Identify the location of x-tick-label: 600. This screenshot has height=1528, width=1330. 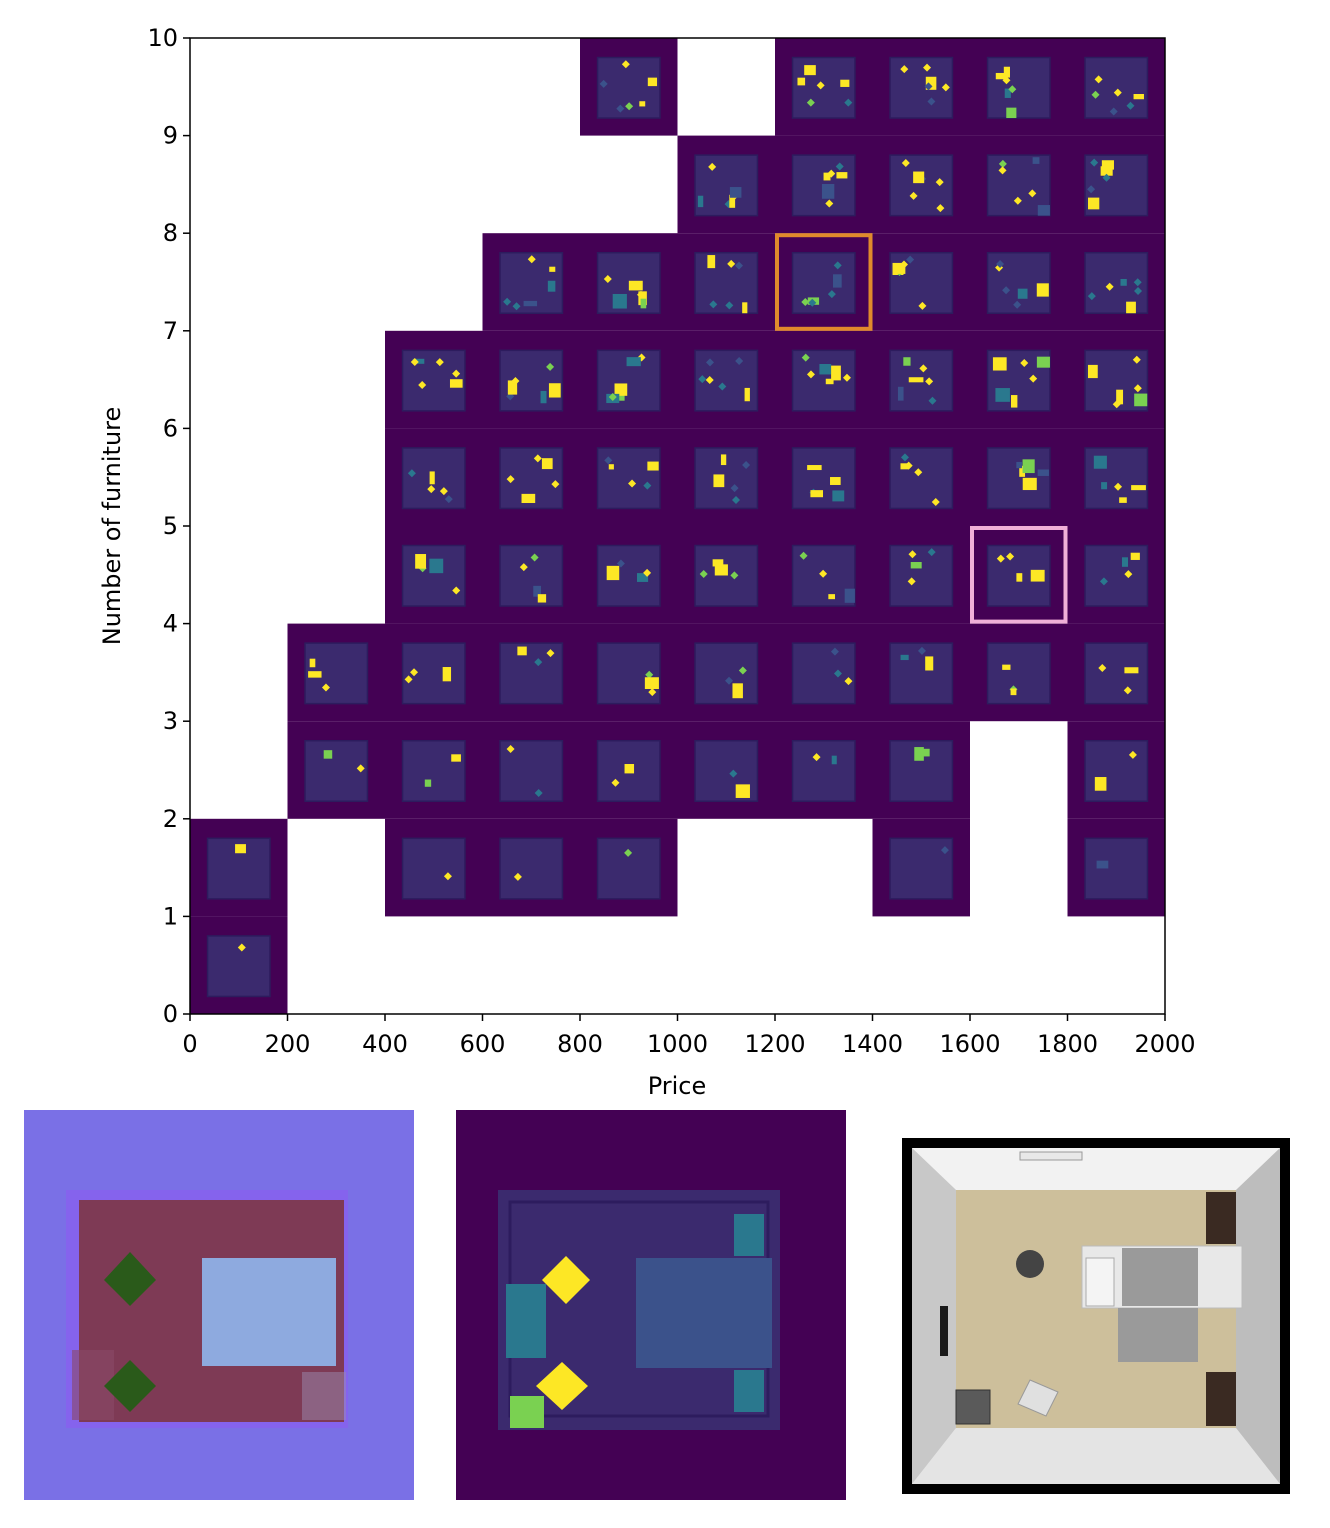
(483, 1044).